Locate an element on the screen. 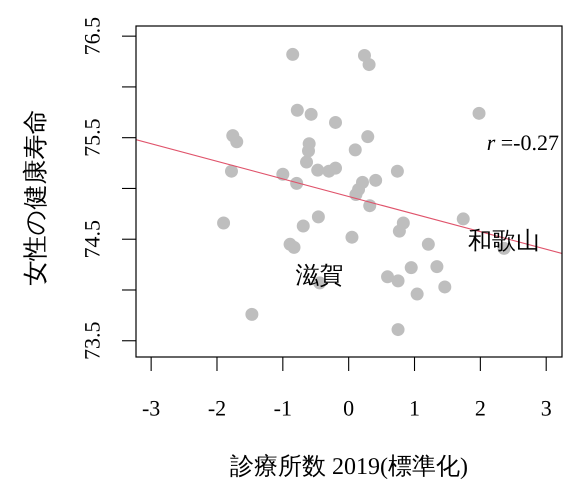 This screenshot has width=563, height=487. y-tick-label: 73.5 is located at coordinates (92, 341).